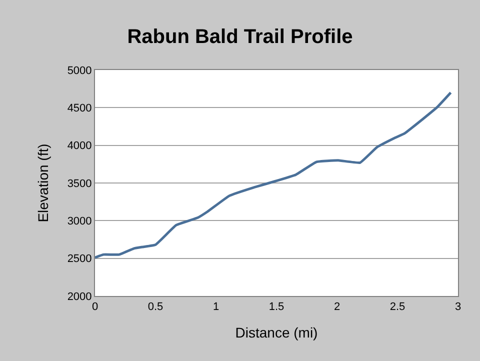 This screenshot has height=361, width=480. I want to click on chart-title: Rabun Bald Trail Profile, so click(240, 37).